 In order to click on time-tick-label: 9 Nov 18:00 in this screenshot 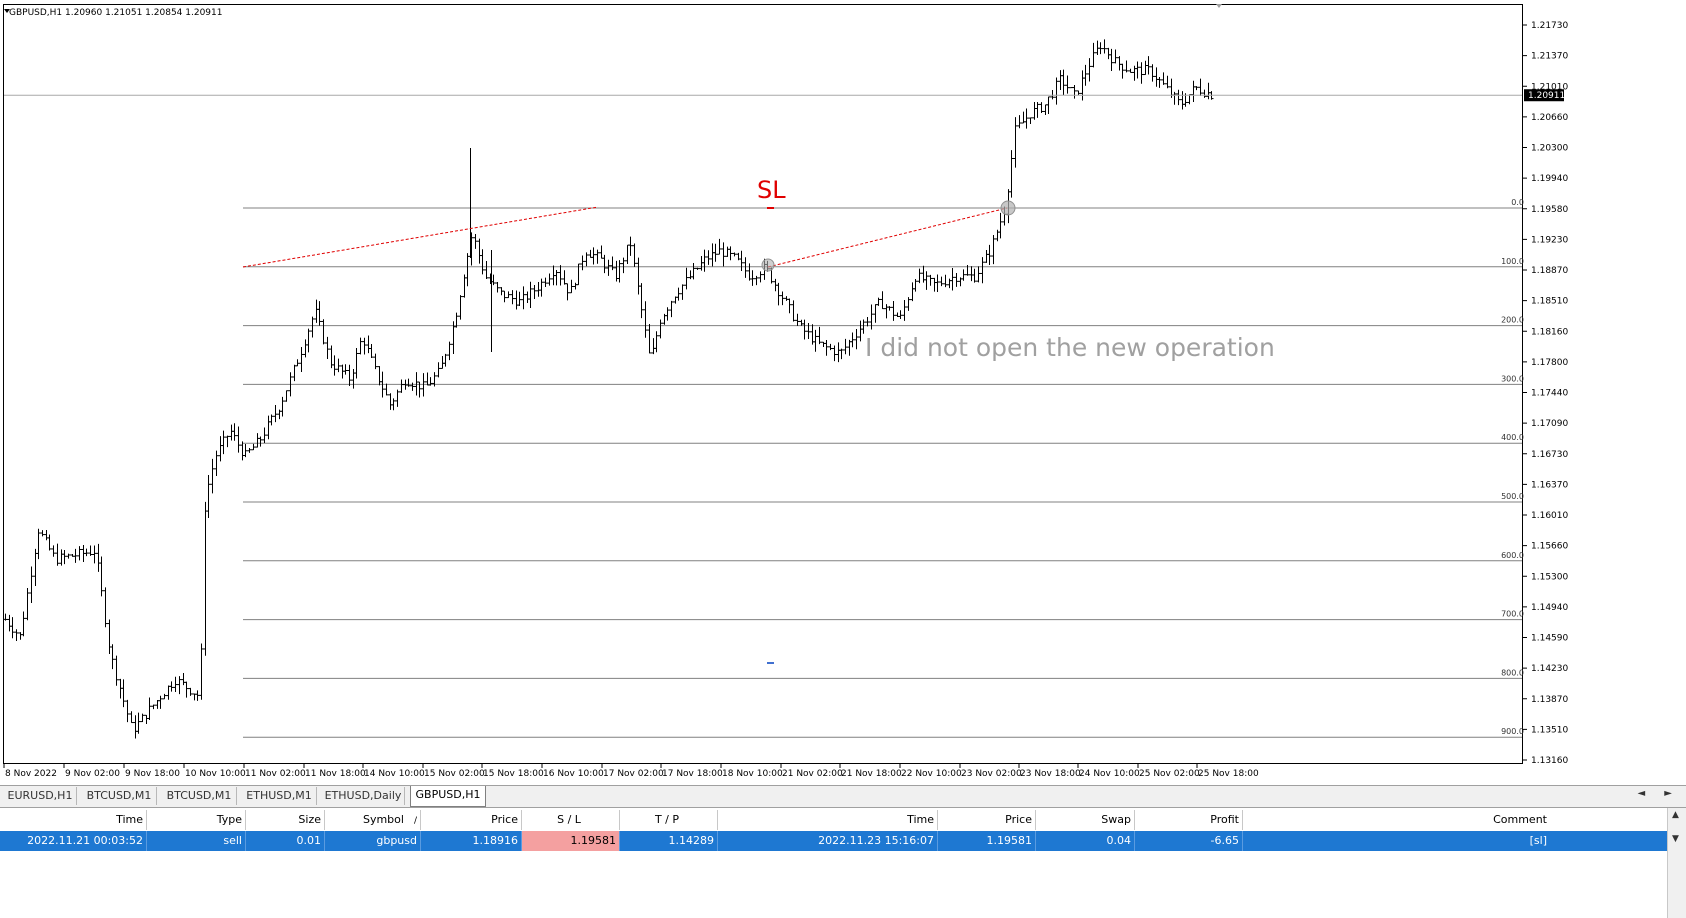, I will do `click(152, 774)`.